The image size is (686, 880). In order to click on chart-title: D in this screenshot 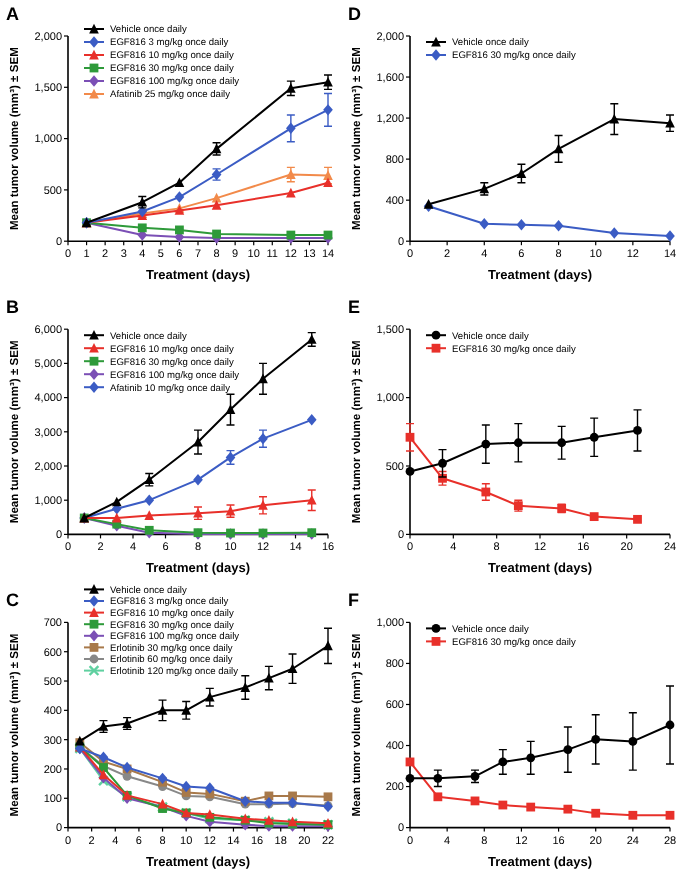, I will do `click(355, 14)`.